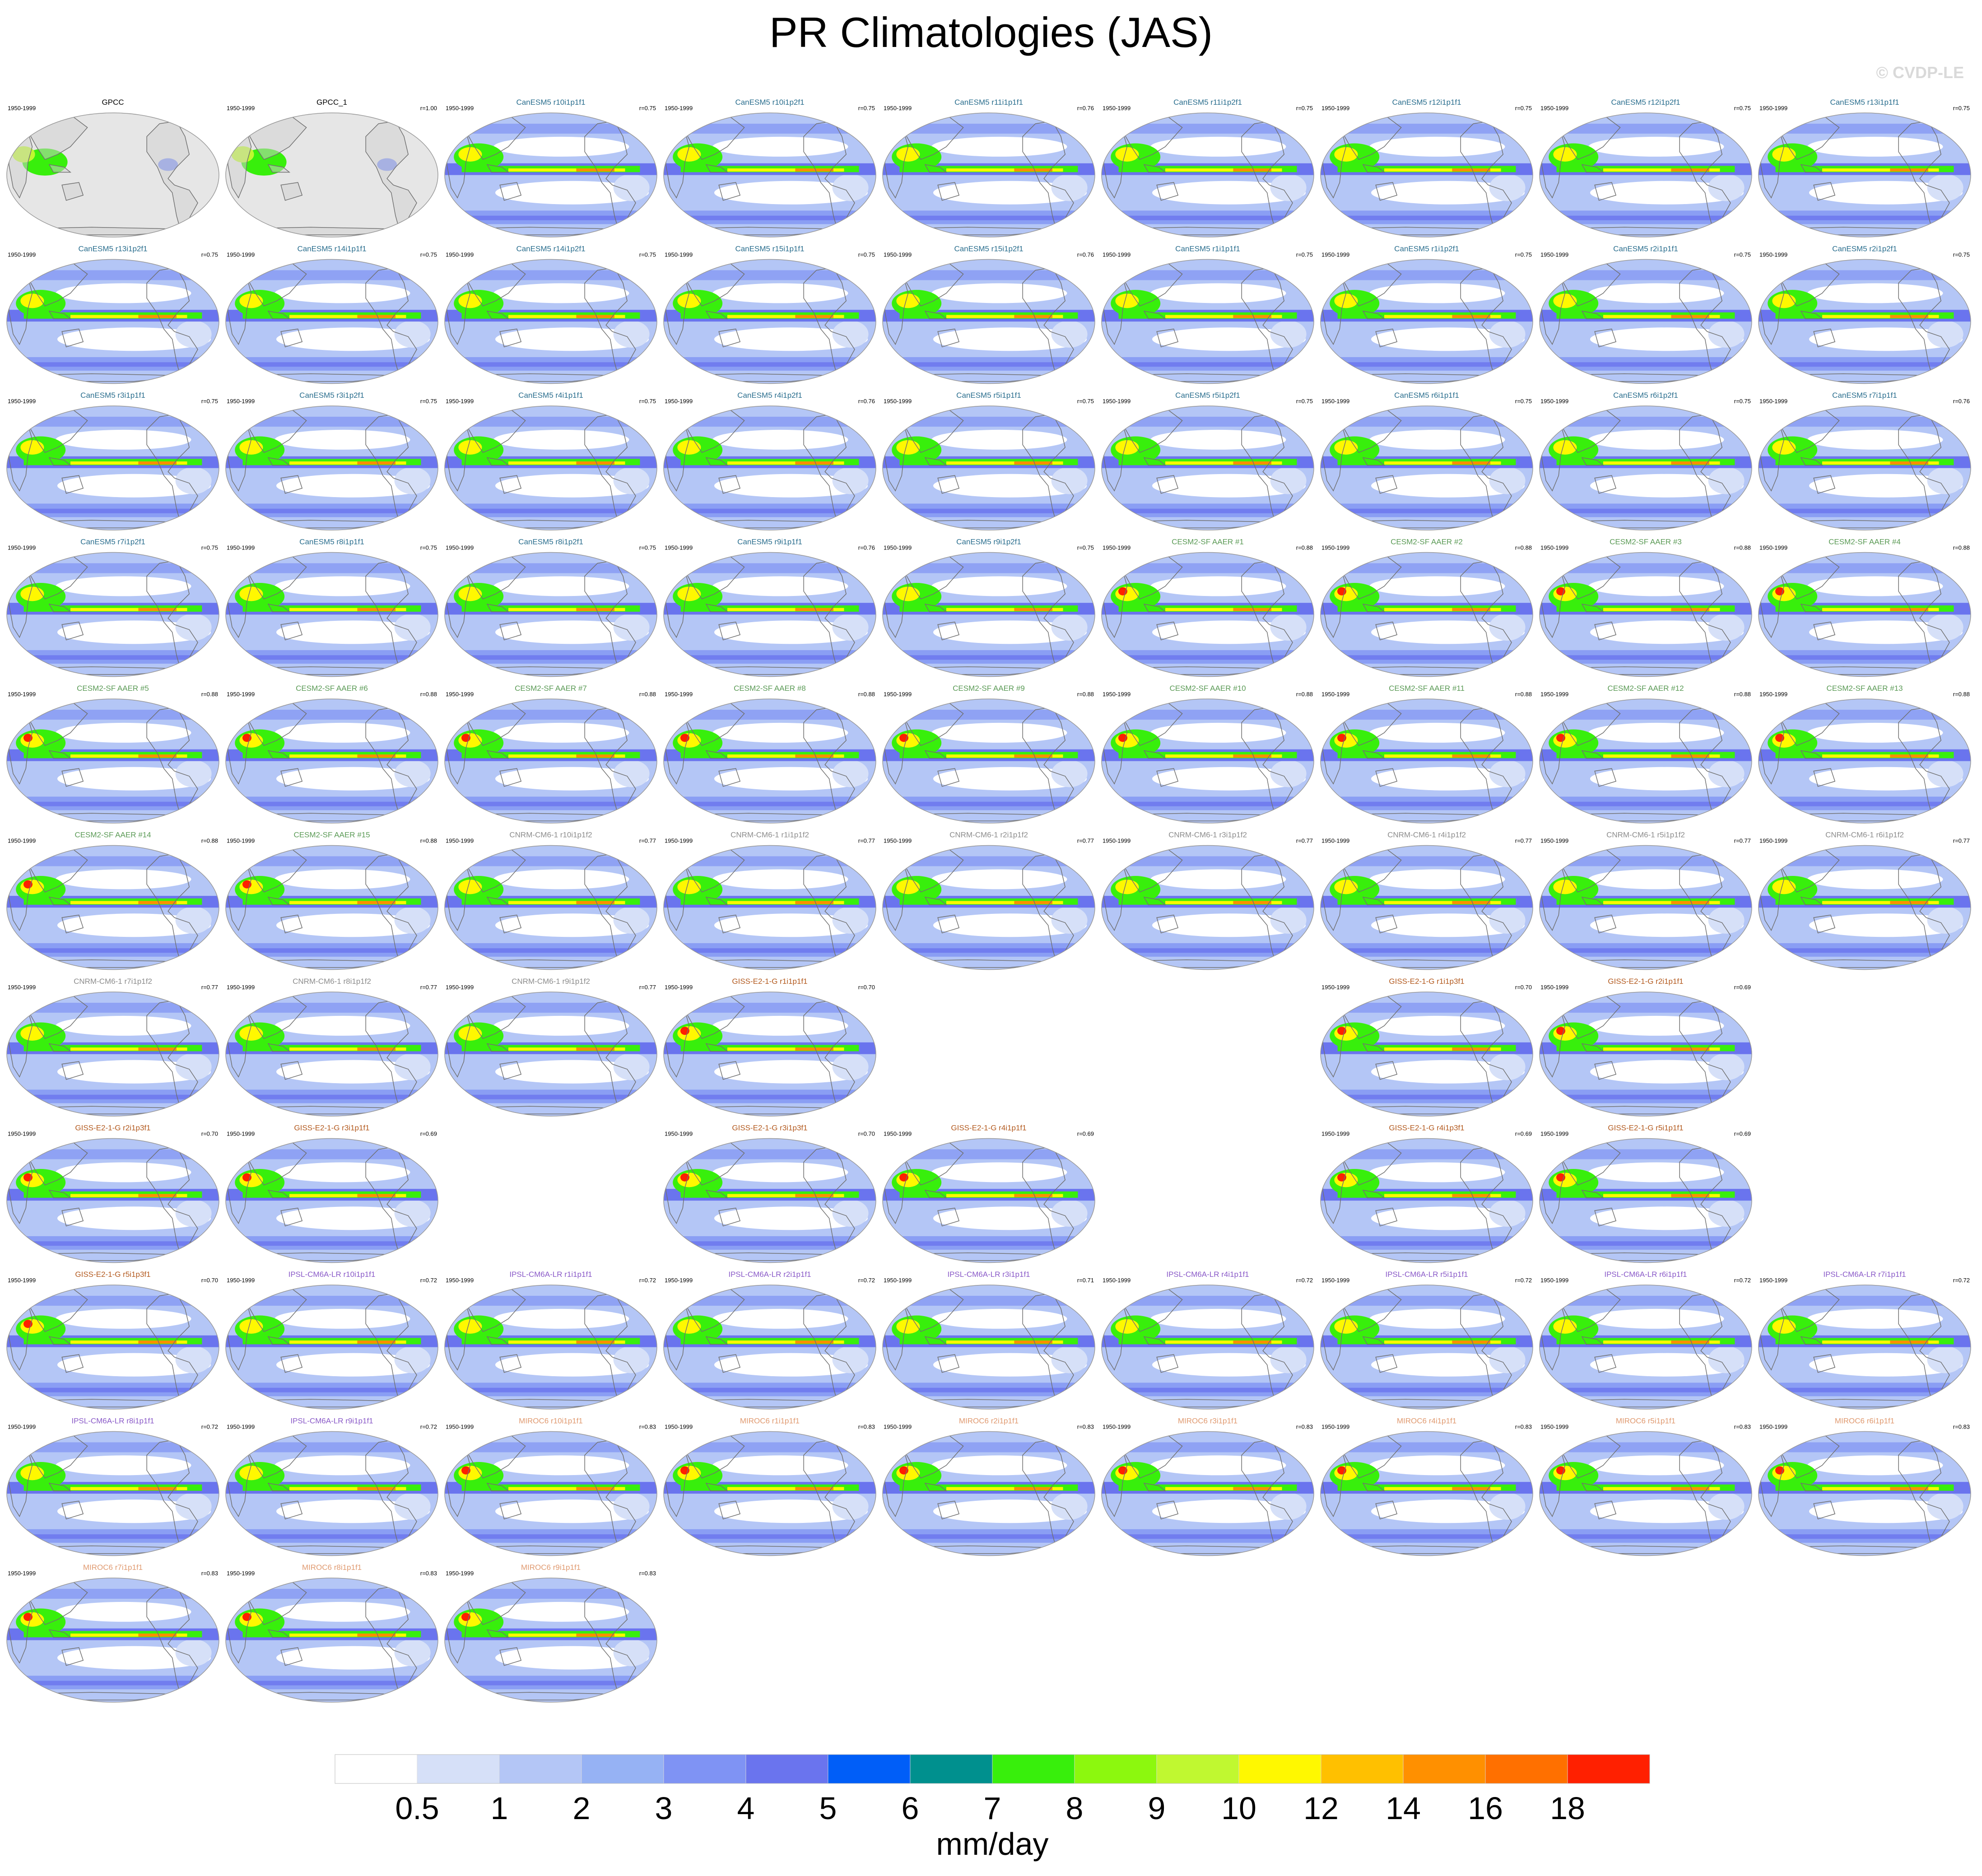 The image size is (1982, 1876). Describe the element at coordinates (1645, 1193) in the screenshot. I see `map-panel: GISS-E2-1-G r5i1p1f1 1950-1999 r=0.69` at that location.